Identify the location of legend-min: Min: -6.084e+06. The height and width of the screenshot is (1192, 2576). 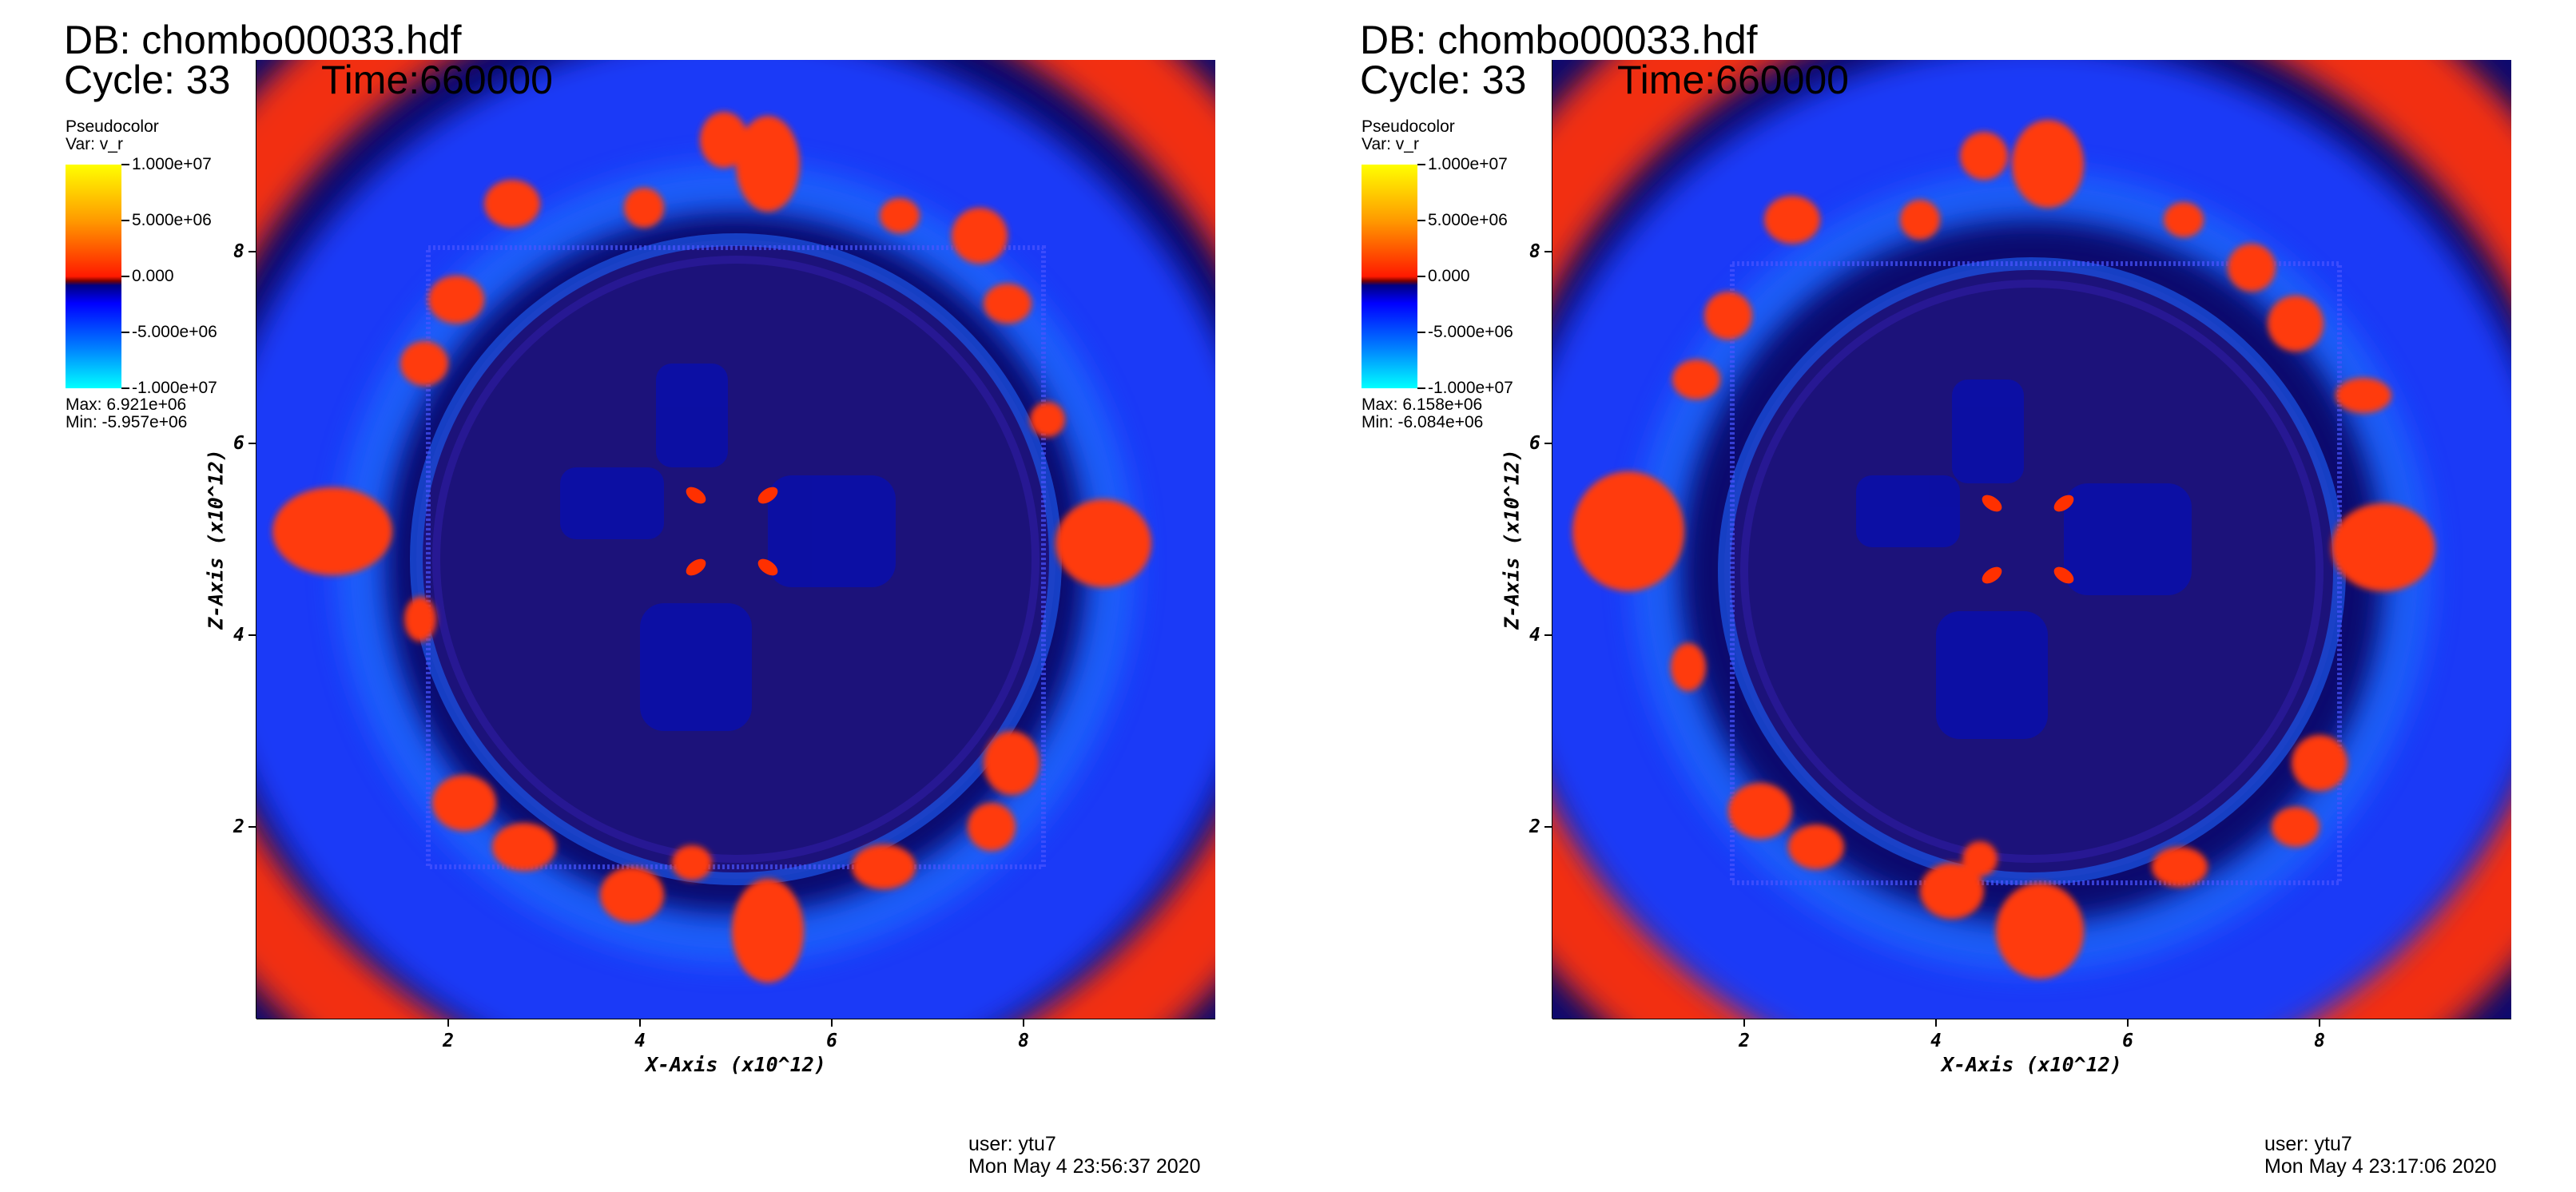
(1423, 422).